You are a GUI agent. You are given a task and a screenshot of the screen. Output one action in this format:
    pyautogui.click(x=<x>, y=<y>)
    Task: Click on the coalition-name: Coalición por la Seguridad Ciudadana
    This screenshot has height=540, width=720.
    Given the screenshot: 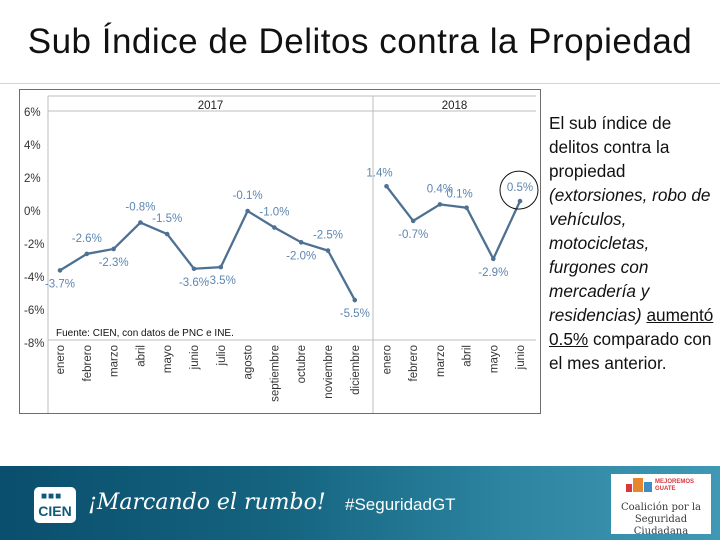 What is the action you would take?
    pyautogui.click(x=661, y=520)
    